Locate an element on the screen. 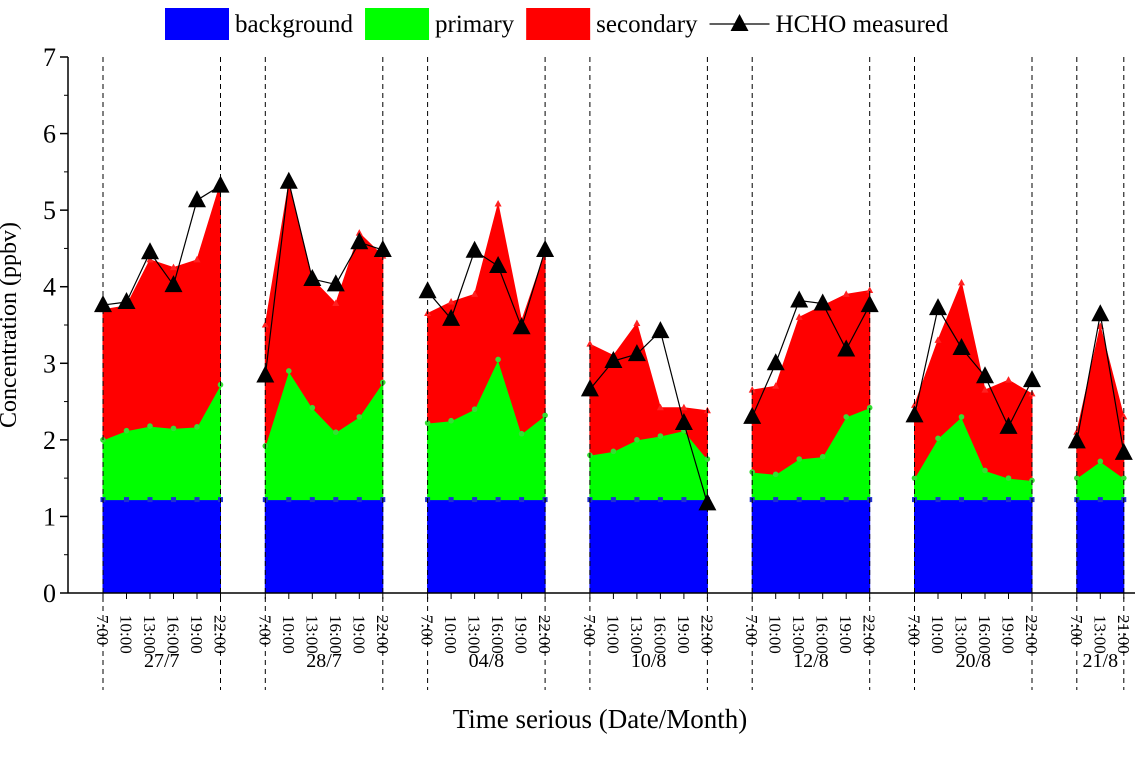 The image size is (1137, 766). y-tick-label: 7 is located at coordinates (49, 57).